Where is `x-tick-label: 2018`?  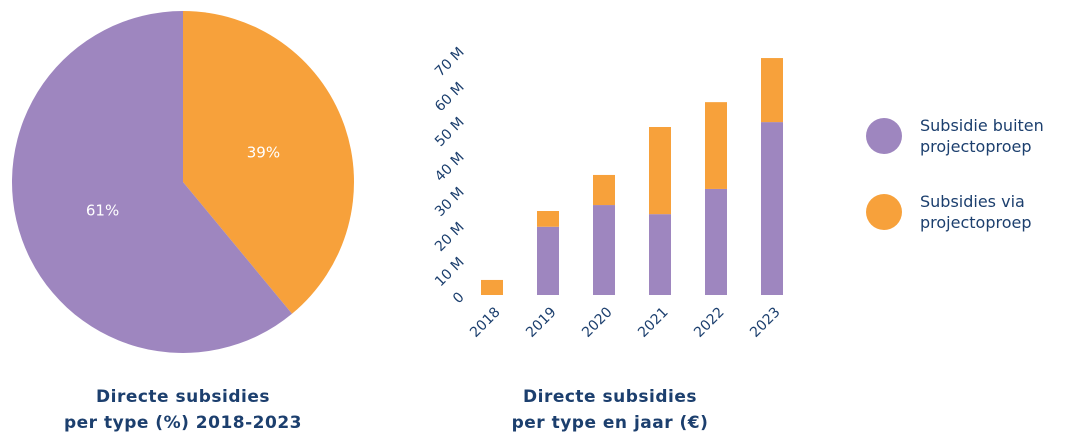 x-tick-label: 2018 is located at coordinates (485, 322).